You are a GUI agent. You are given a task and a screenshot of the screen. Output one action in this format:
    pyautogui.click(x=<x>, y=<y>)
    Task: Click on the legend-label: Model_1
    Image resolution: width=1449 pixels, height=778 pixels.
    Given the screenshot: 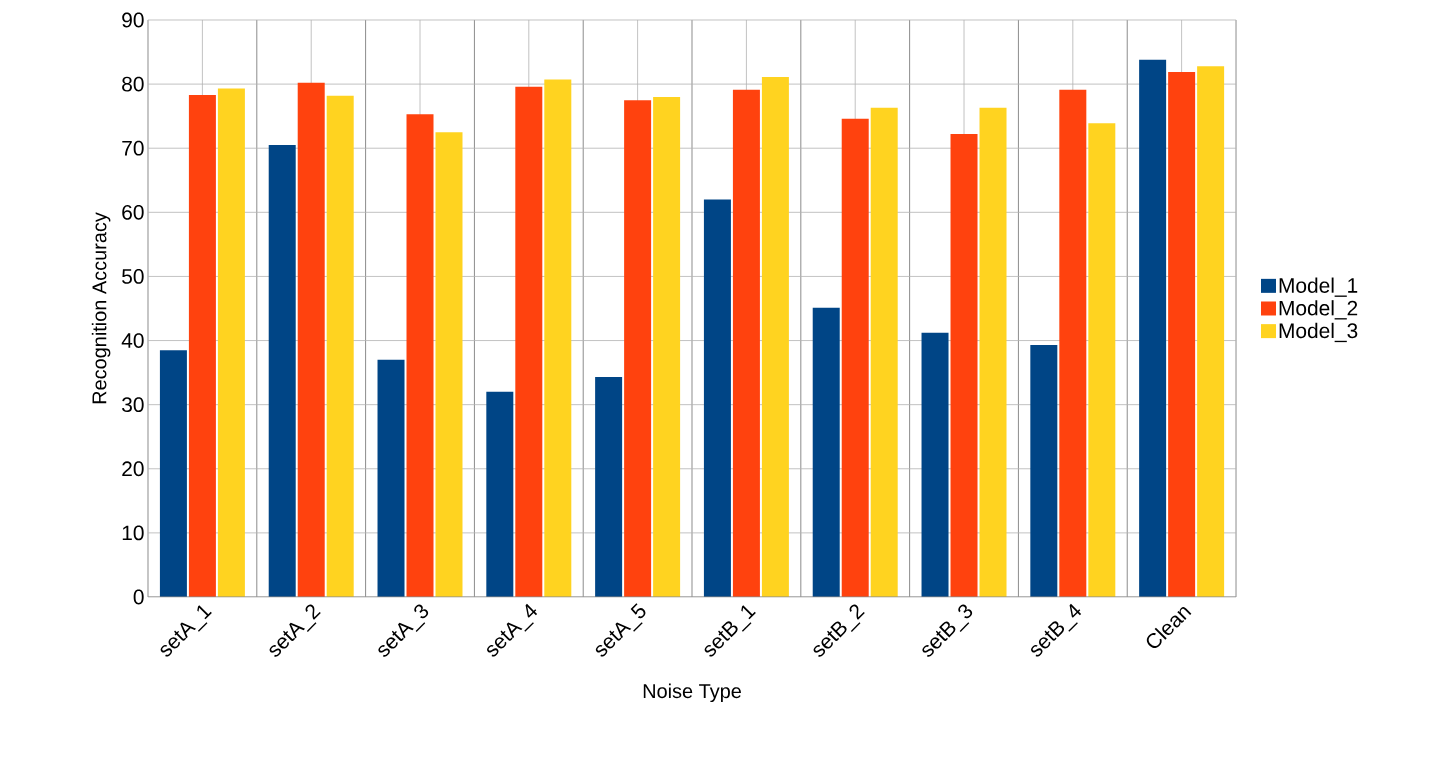 What is the action you would take?
    pyautogui.click(x=1318, y=287)
    